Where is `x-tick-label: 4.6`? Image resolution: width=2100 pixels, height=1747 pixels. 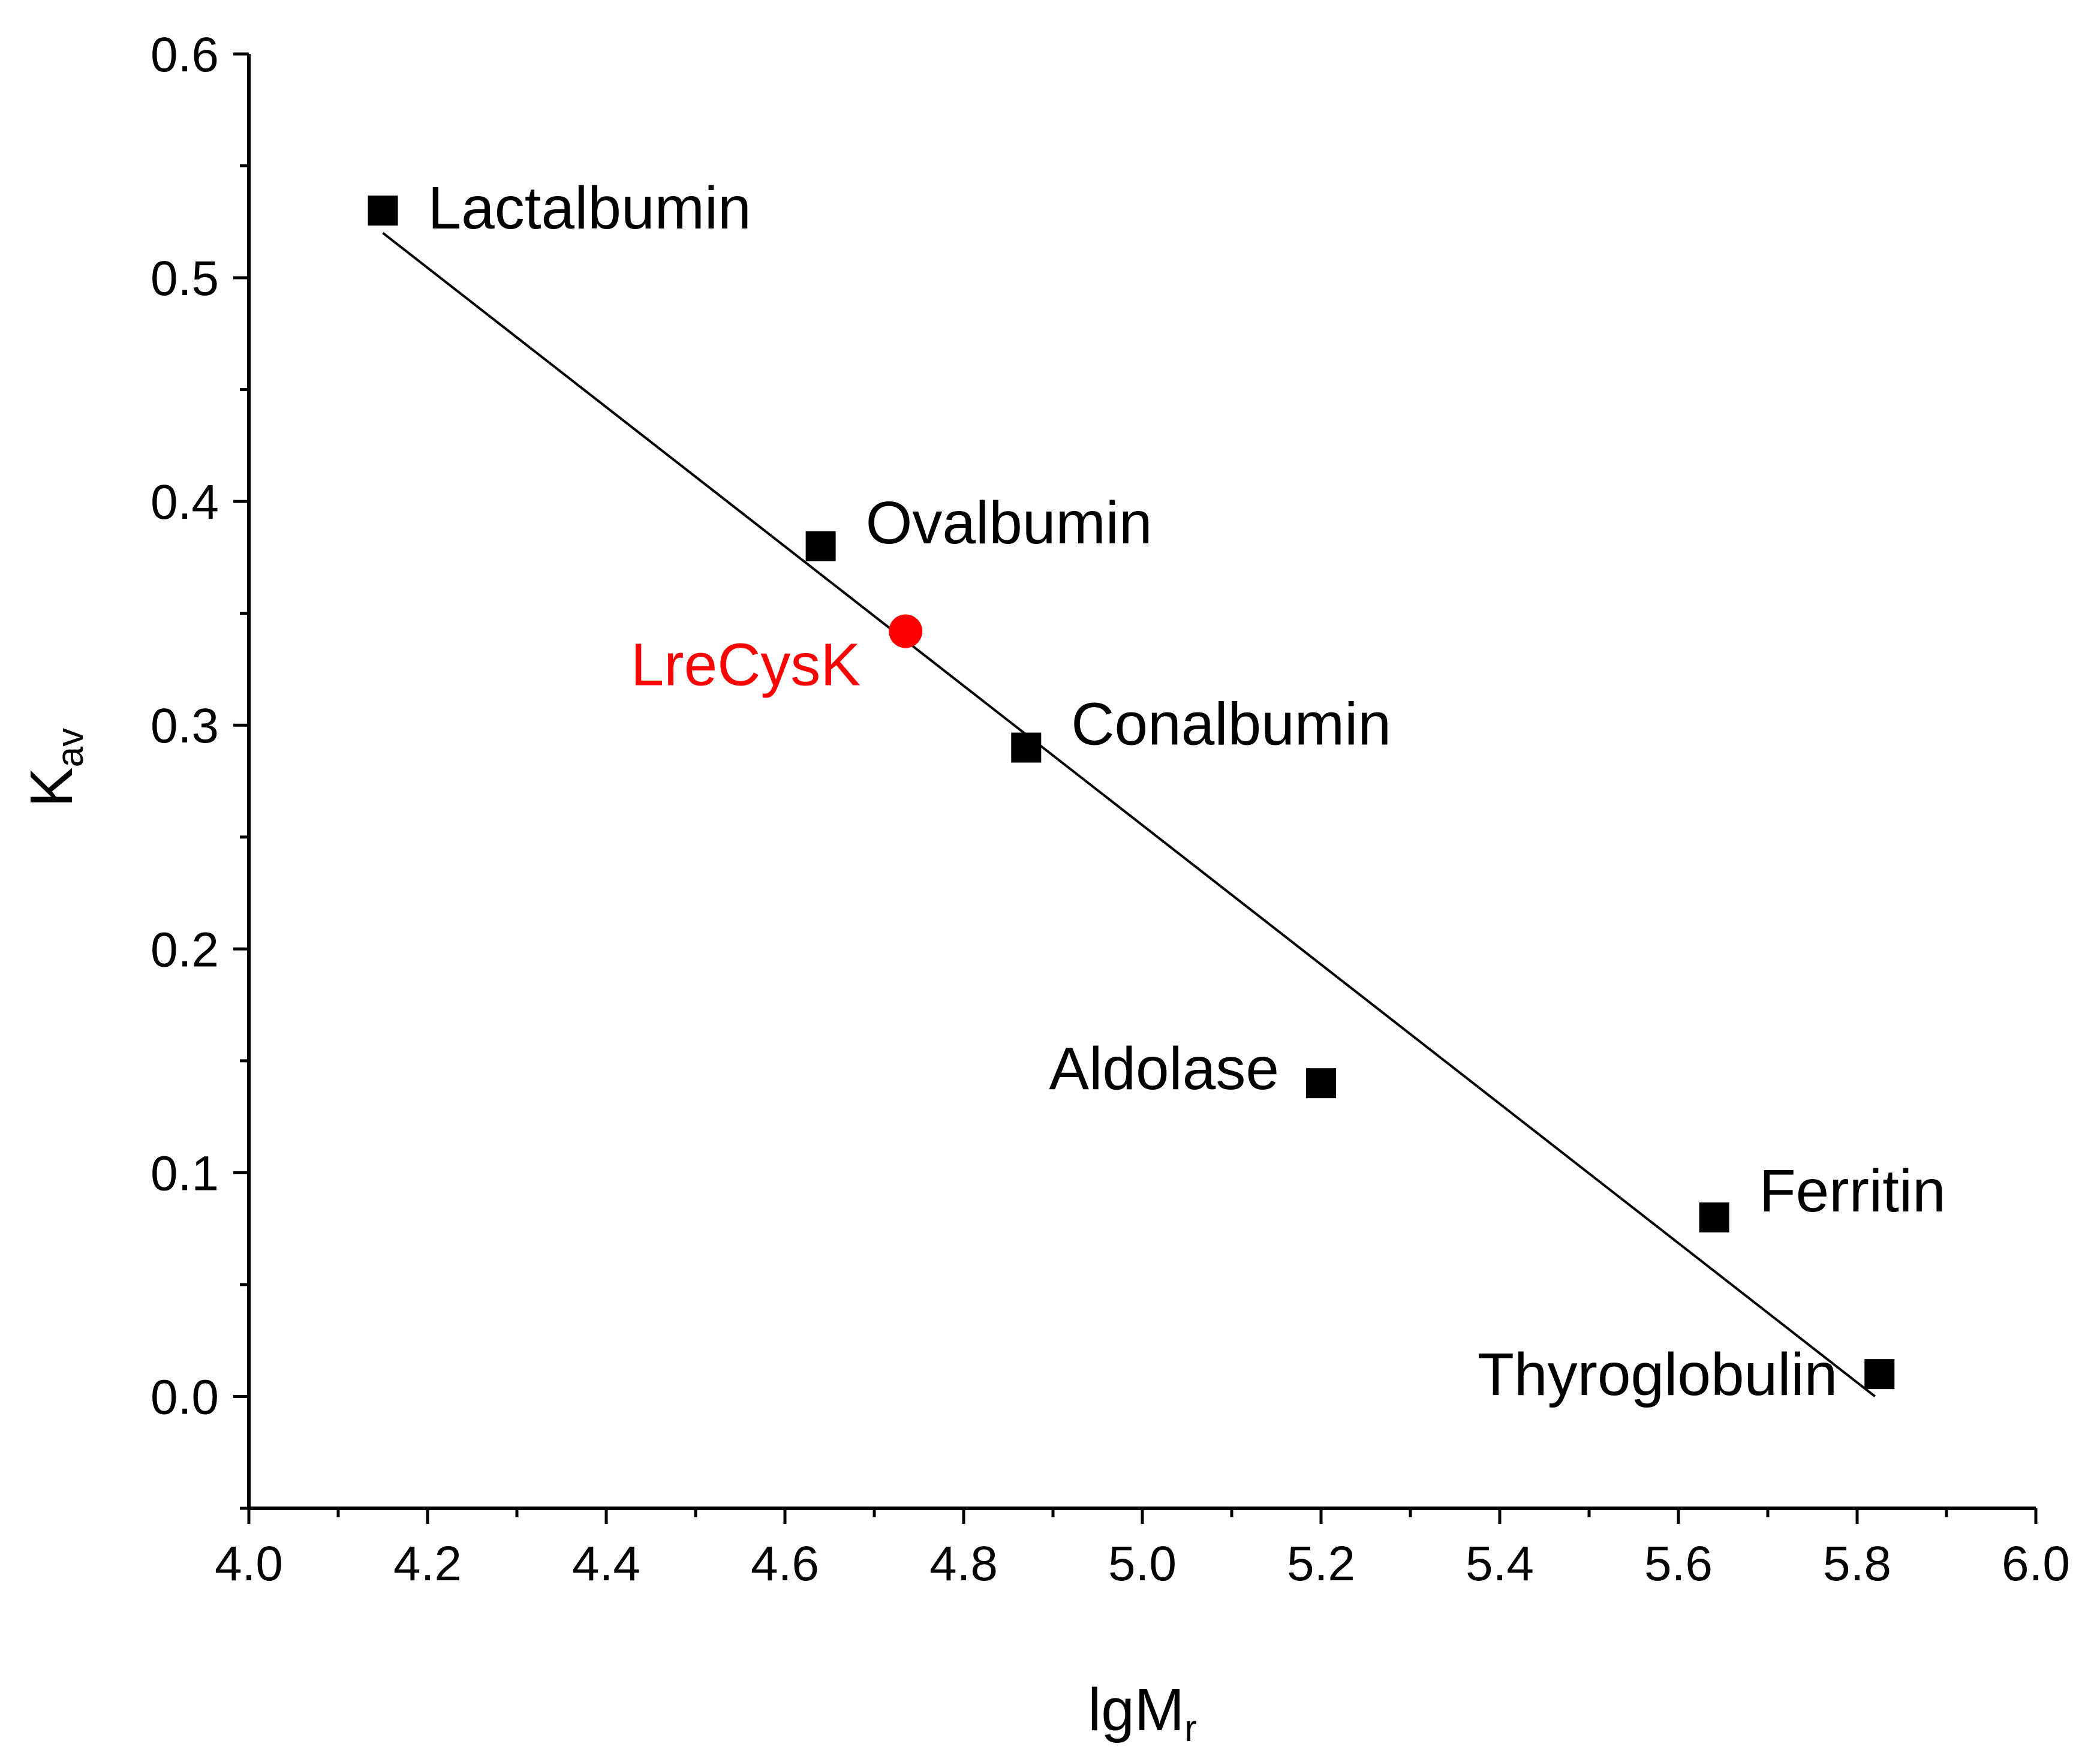
x-tick-label: 4.6 is located at coordinates (785, 1563).